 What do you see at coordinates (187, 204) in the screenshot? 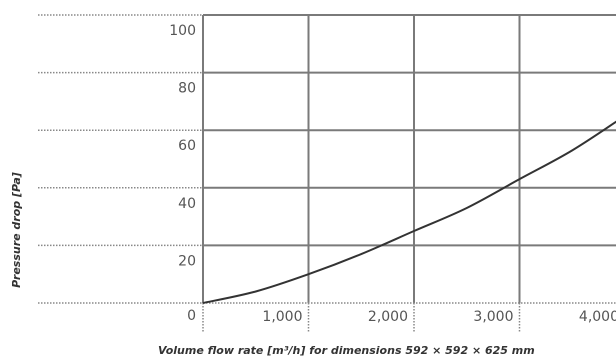
I see `y-tick-label: 40` at bounding box center [187, 204].